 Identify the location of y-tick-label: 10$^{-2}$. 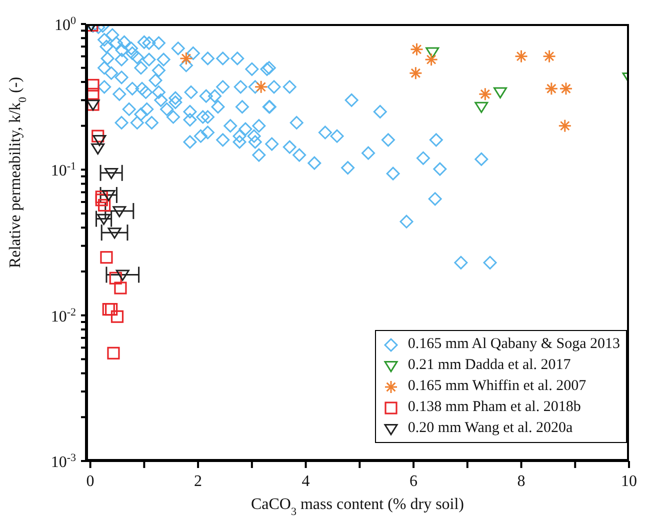
(63, 316).